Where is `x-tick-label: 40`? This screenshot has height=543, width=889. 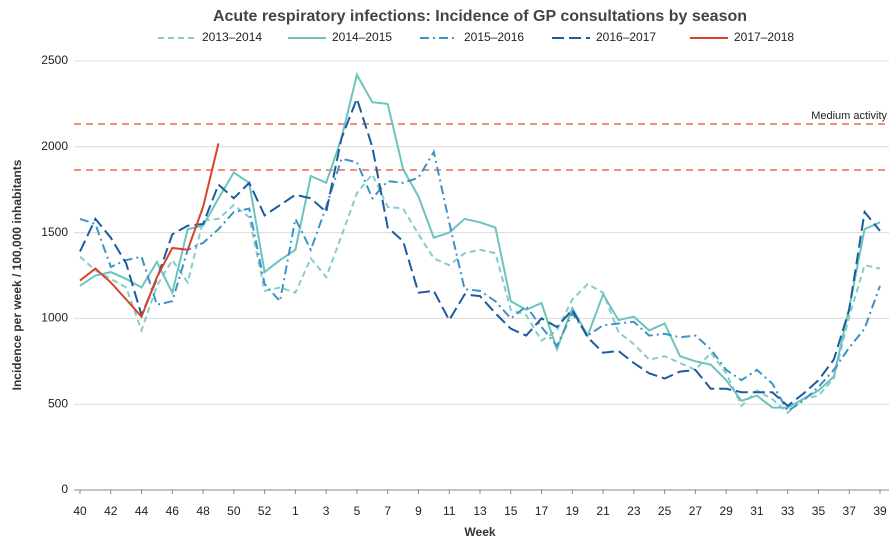 x-tick-label: 40 is located at coordinates (80, 511).